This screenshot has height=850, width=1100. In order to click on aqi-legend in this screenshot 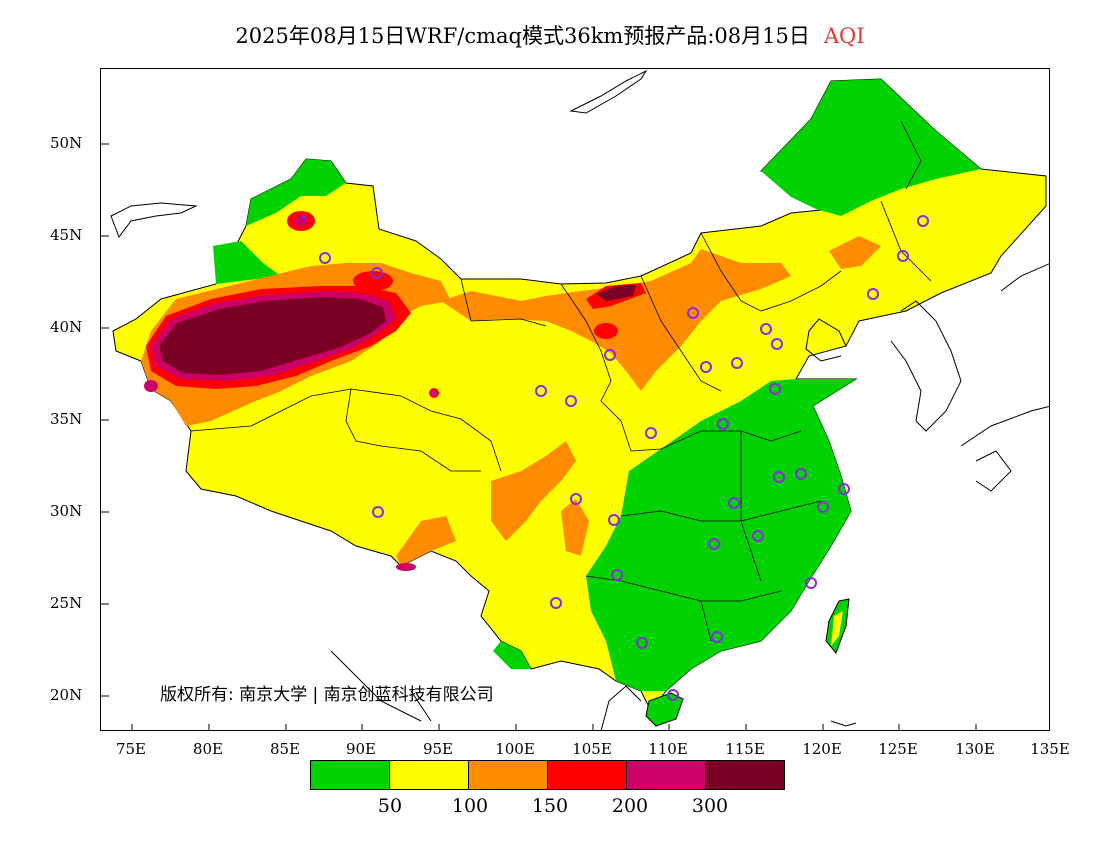, I will do `click(547, 775)`.